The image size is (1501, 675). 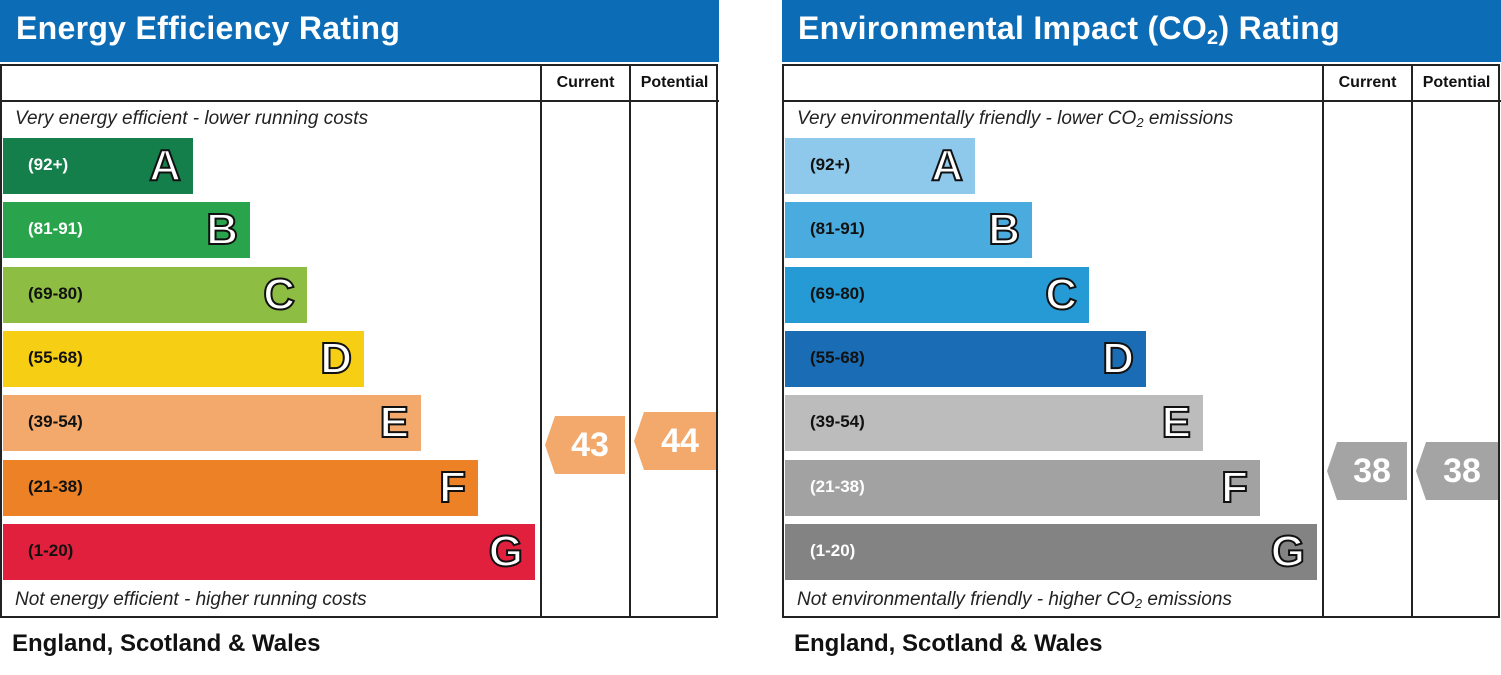 I want to click on title-subscript: 2, so click(x=1213, y=38).